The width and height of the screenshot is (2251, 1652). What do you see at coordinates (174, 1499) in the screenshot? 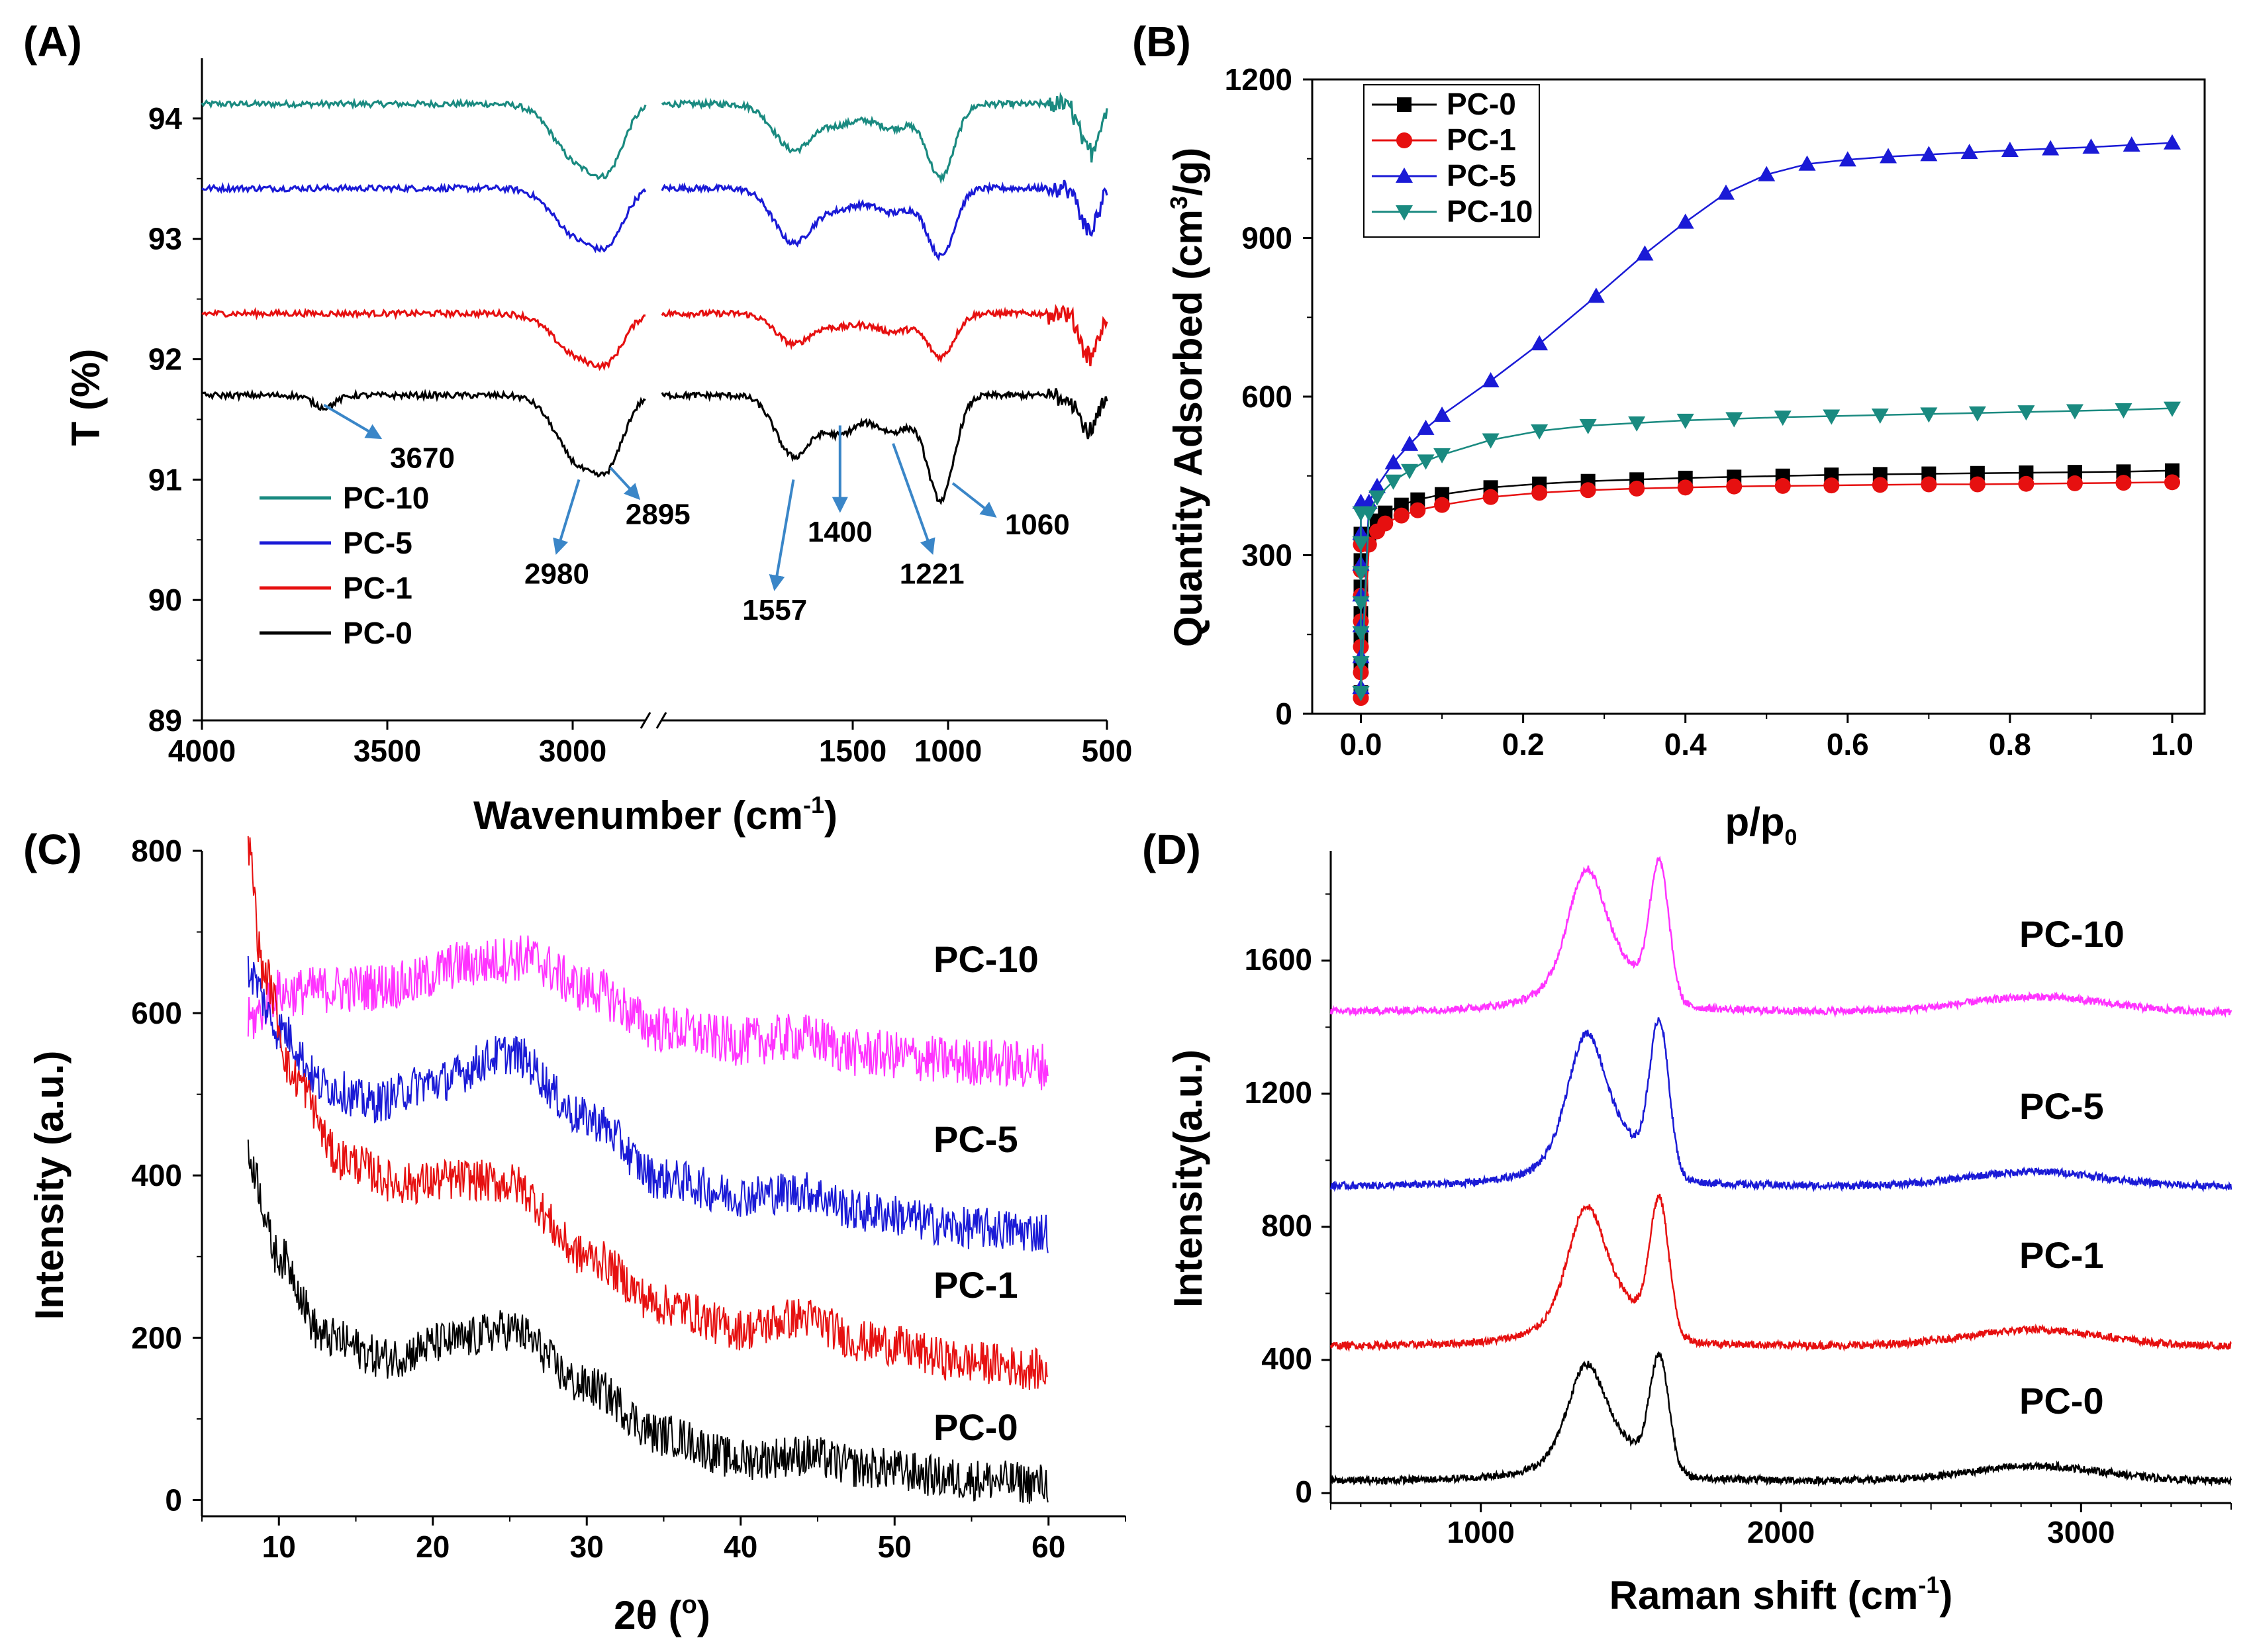
I see `panel-c-ytick-label: 0` at bounding box center [174, 1499].